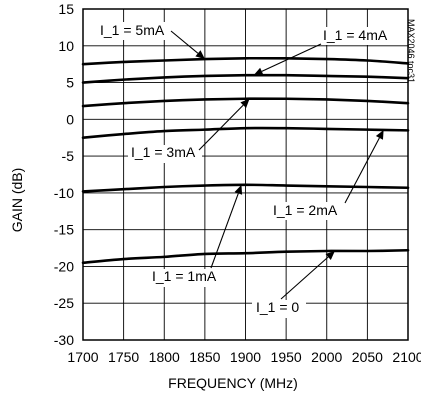  What do you see at coordinates (64, 193) in the screenshot?
I see `y-tick-label-4: -10` at bounding box center [64, 193].